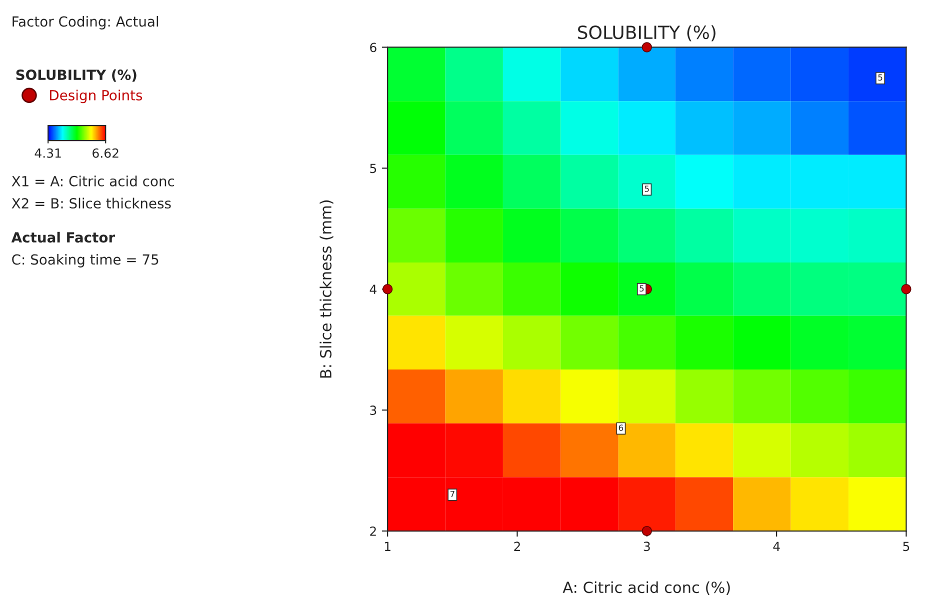  What do you see at coordinates (387, 546) in the screenshot?
I see `x-tick-label: 1` at bounding box center [387, 546].